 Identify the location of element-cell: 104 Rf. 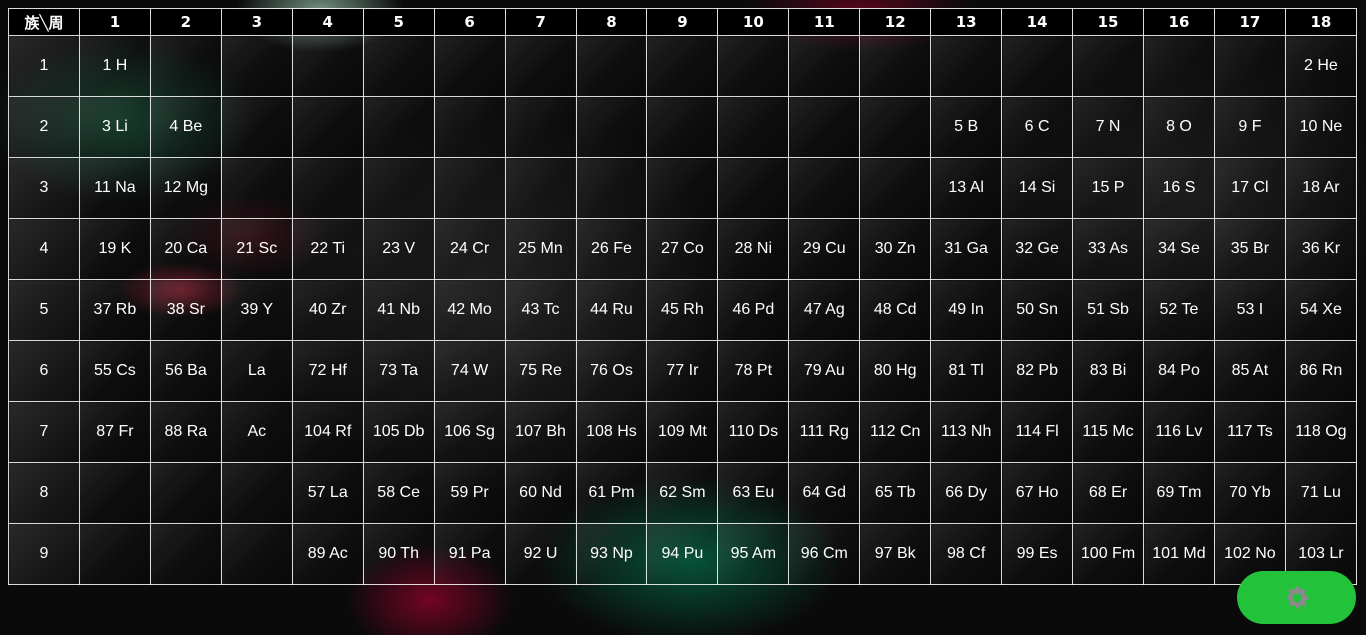
(327, 432).